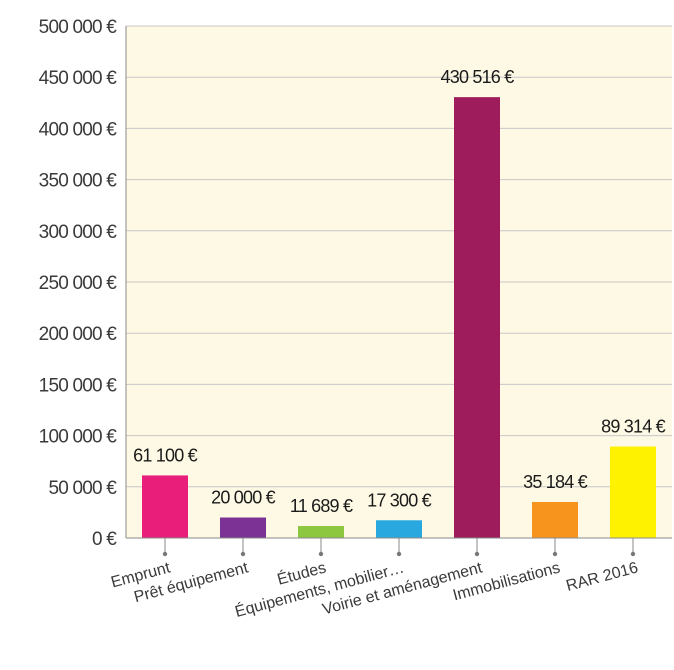 This screenshot has width=674, height=670. Describe the element at coordinates (104, 539) in the screenshot. I see `y-tick-label: 0 €` at that location.